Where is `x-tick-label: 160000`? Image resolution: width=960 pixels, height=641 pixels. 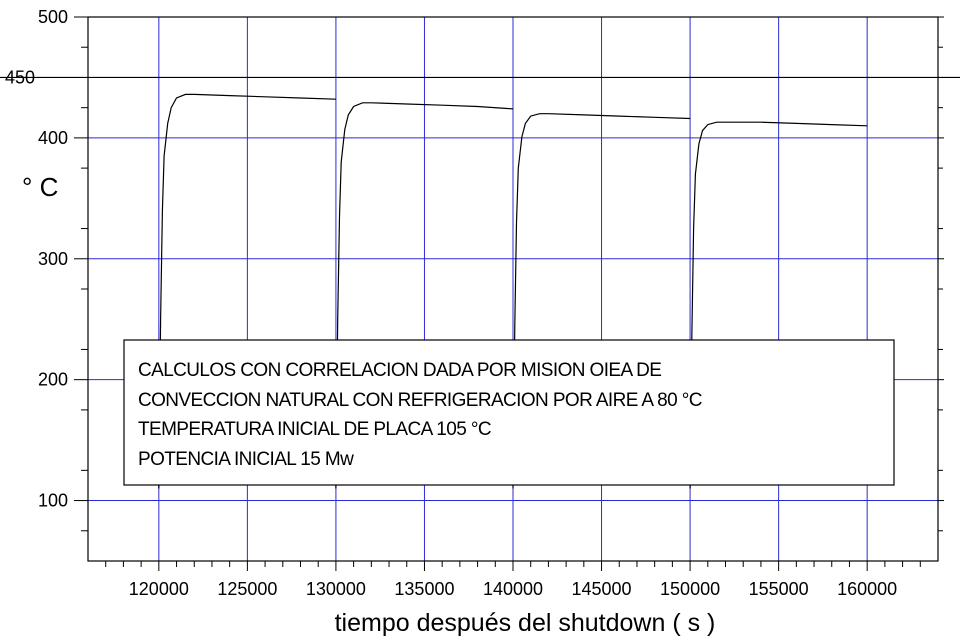
x-tick-label: 160000 is located at coordinates (867, 589).